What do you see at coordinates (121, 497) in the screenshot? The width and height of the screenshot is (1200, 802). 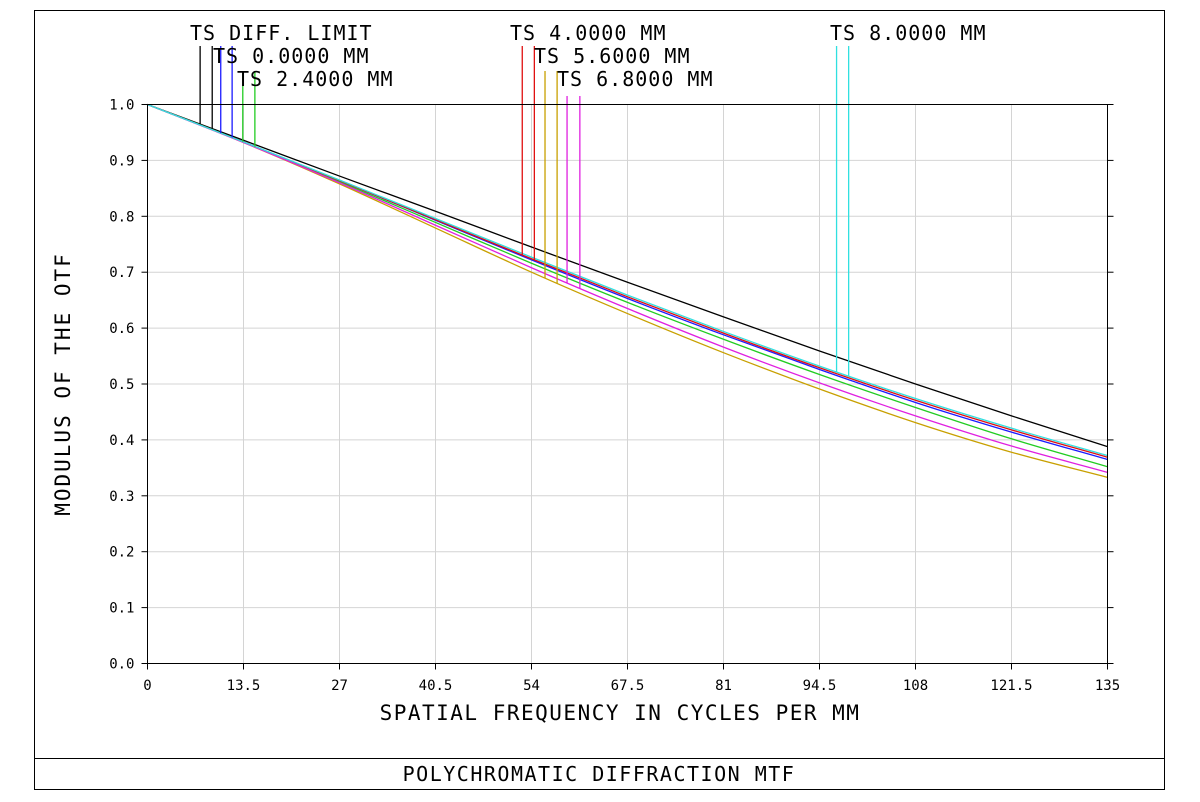 I see `y-tick-label: 0.3` at bounding box center [121, 497].